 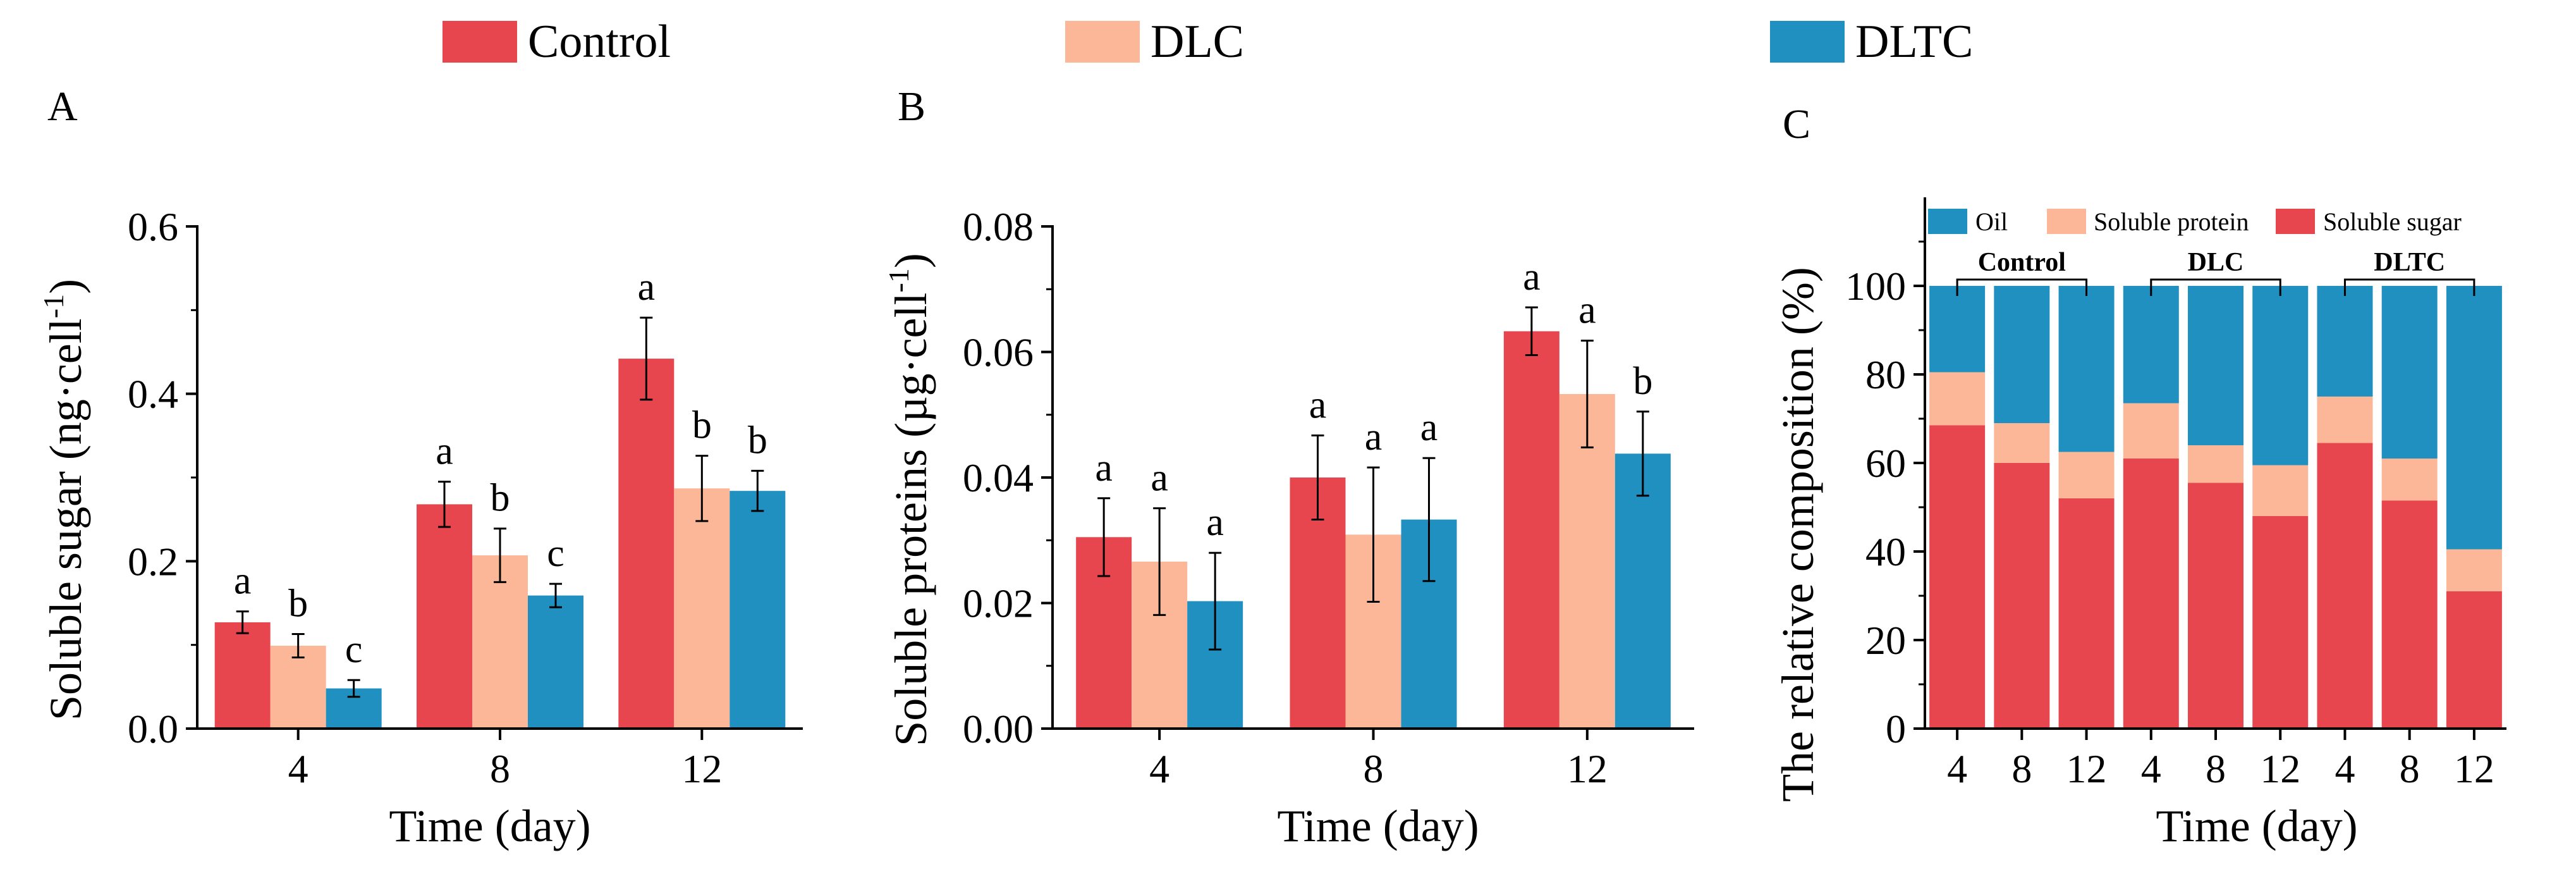 I want to click on axis-title-y: Soluble sugar (ng·cell-1), so click(x=64, y=499).